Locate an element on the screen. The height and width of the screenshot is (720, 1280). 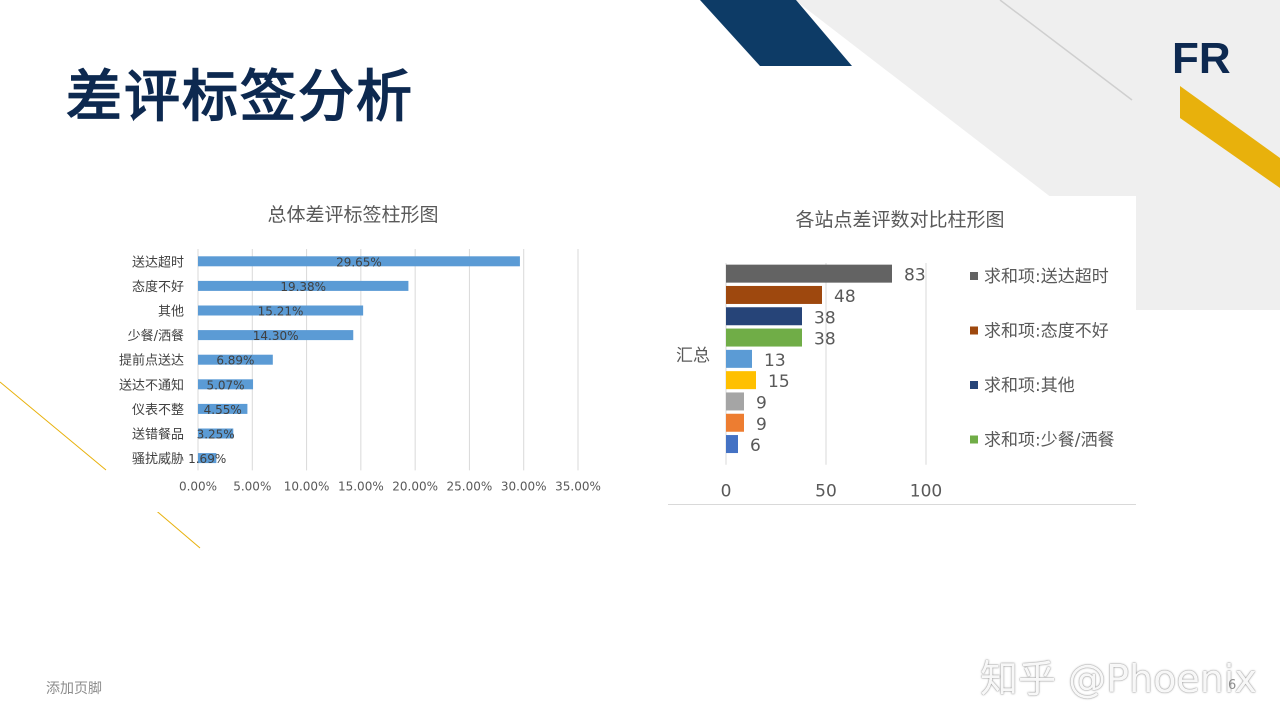
chart2-data-label: 83 is located at coordinates (915, 276).